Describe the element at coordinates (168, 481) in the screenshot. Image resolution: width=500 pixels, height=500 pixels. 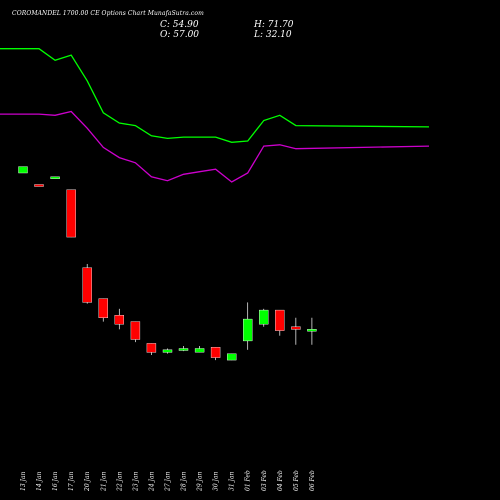
I see `x-tick-label: 27 Jan` at that location.